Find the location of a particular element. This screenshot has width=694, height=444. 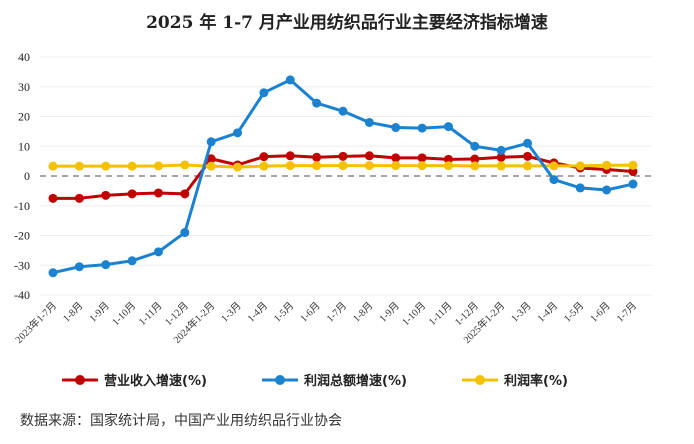

legend-item: 营业收入增速(%) is located at coordinates (134, 381).